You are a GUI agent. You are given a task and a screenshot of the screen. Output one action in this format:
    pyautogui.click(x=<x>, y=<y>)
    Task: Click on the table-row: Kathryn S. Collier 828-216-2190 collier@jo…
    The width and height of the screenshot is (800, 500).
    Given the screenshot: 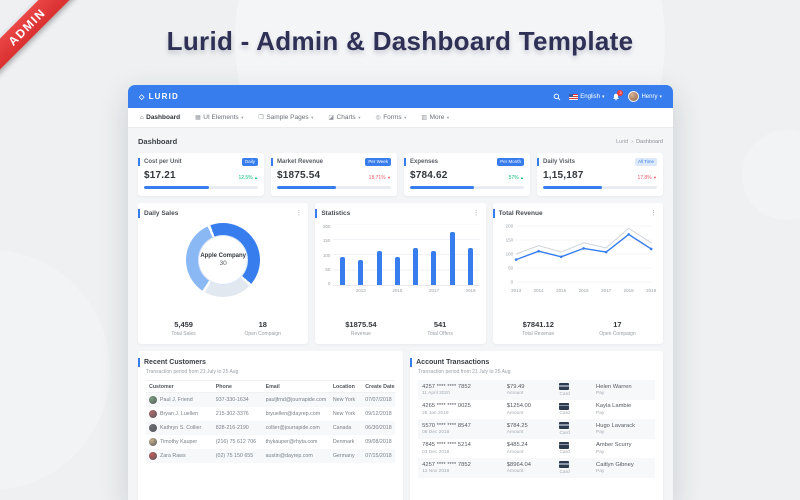 What is the action you would take?
    pyautogui.click(x=271, y=428)
    